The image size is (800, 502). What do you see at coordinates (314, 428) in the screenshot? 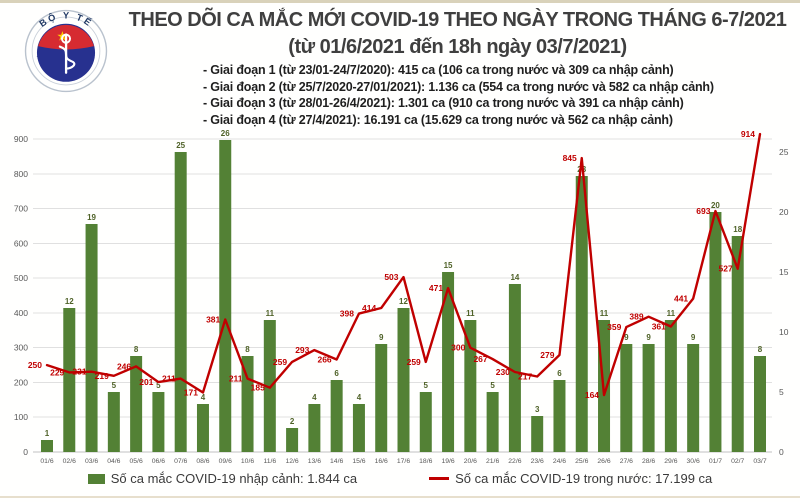
I see `bar-13/6` at bounding box center [314, 428].